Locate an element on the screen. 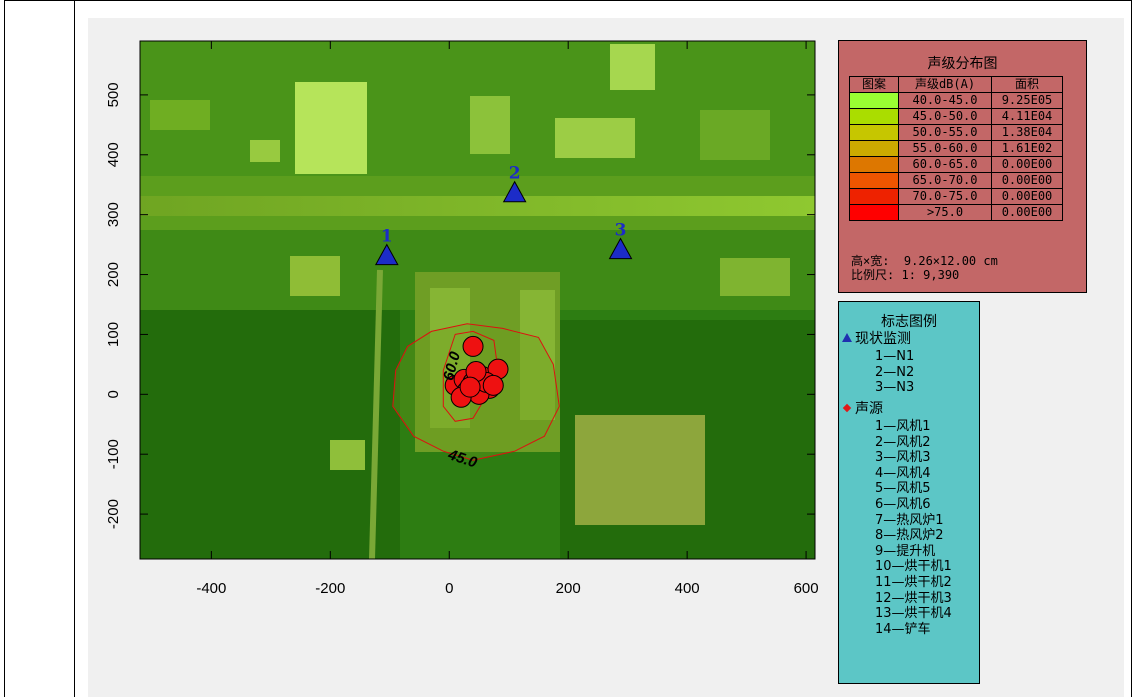 The height and width of the screenshot is (697, 1136). level-row: 60.0-65.0 0.00E00 is located at coordinates (956, 164).